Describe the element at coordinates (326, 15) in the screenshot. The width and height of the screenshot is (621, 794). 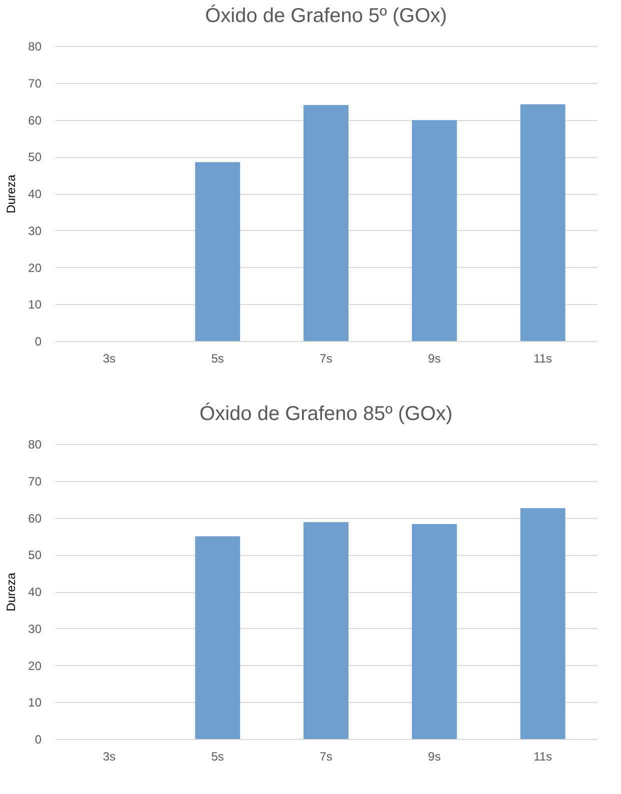
I see `chart-title: Óxido de Grafeno 5º (GOx)` at that location.